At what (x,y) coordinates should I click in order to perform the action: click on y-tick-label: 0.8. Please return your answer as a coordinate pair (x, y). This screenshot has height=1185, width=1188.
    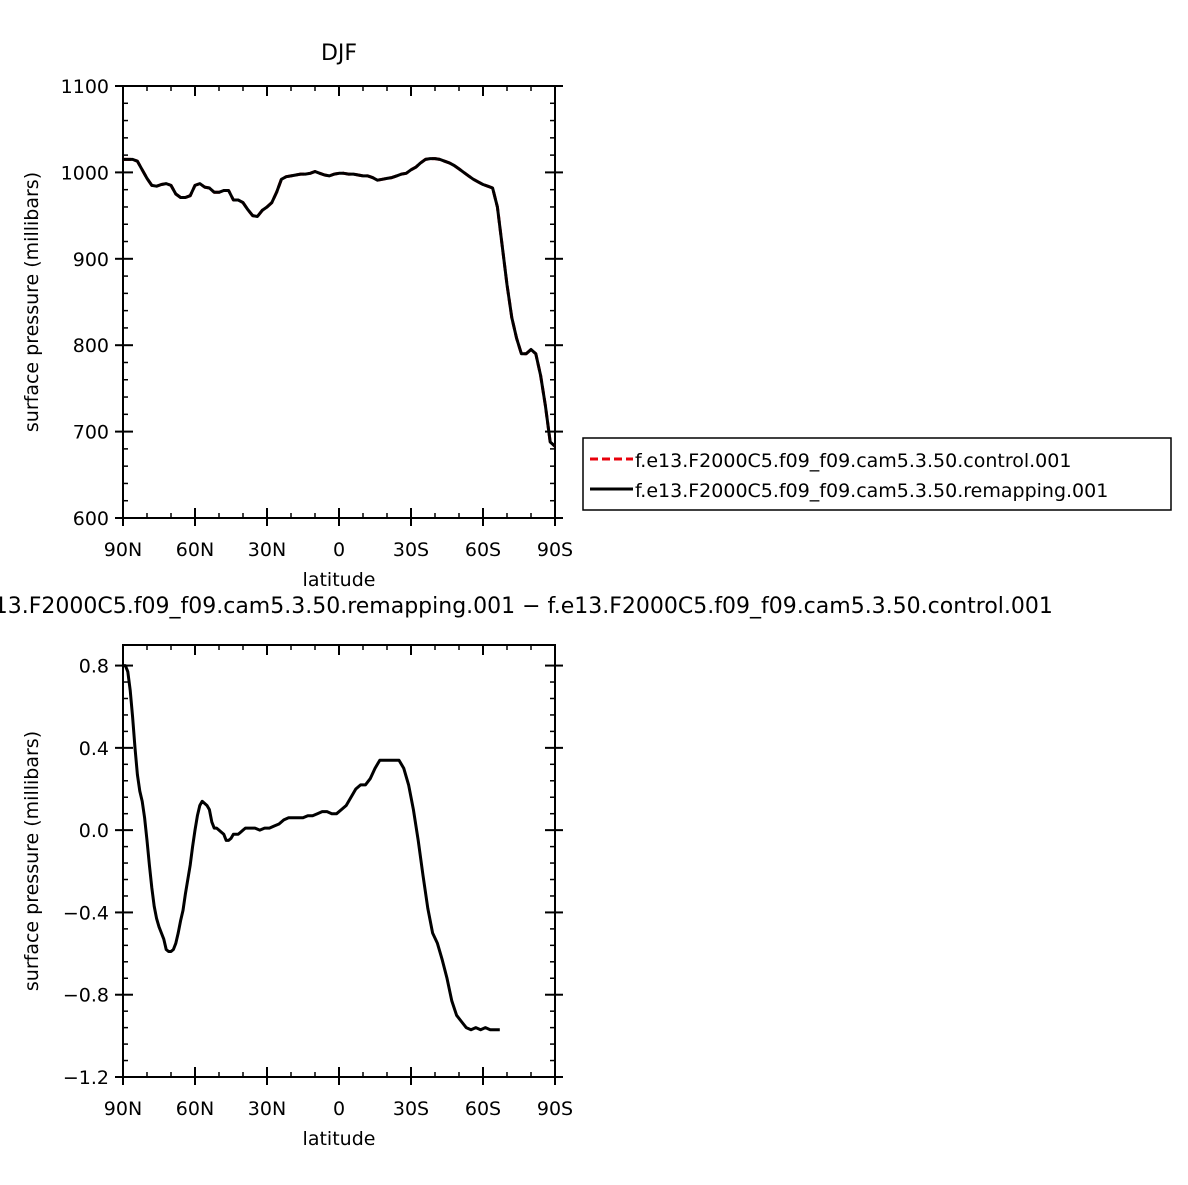
    Looking at the image, I should click on (94, 667).